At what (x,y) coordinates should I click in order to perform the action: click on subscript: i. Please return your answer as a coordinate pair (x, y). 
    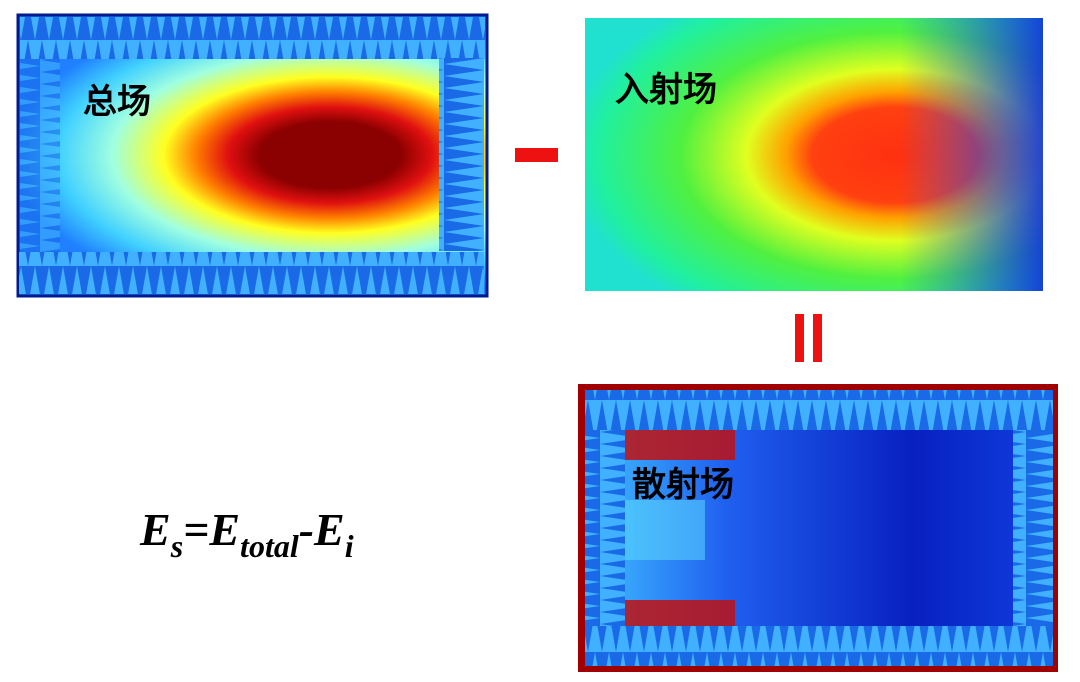
    Looking at the image, I should click on (349, 546).